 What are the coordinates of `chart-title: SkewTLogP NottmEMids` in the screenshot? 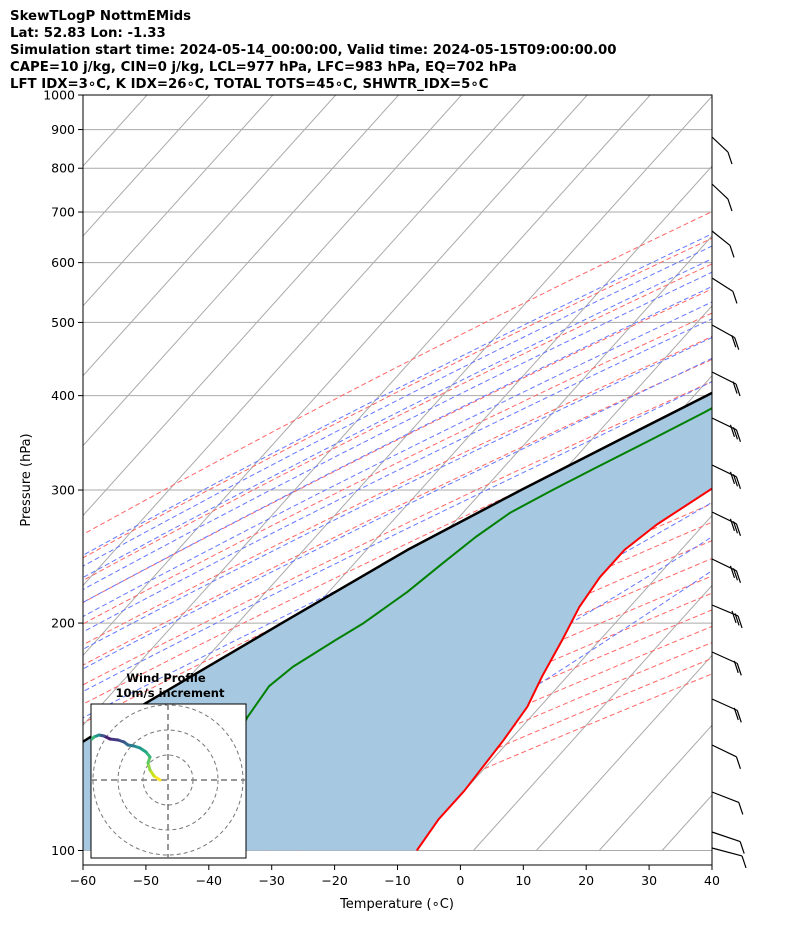 It's located at (101, 16).